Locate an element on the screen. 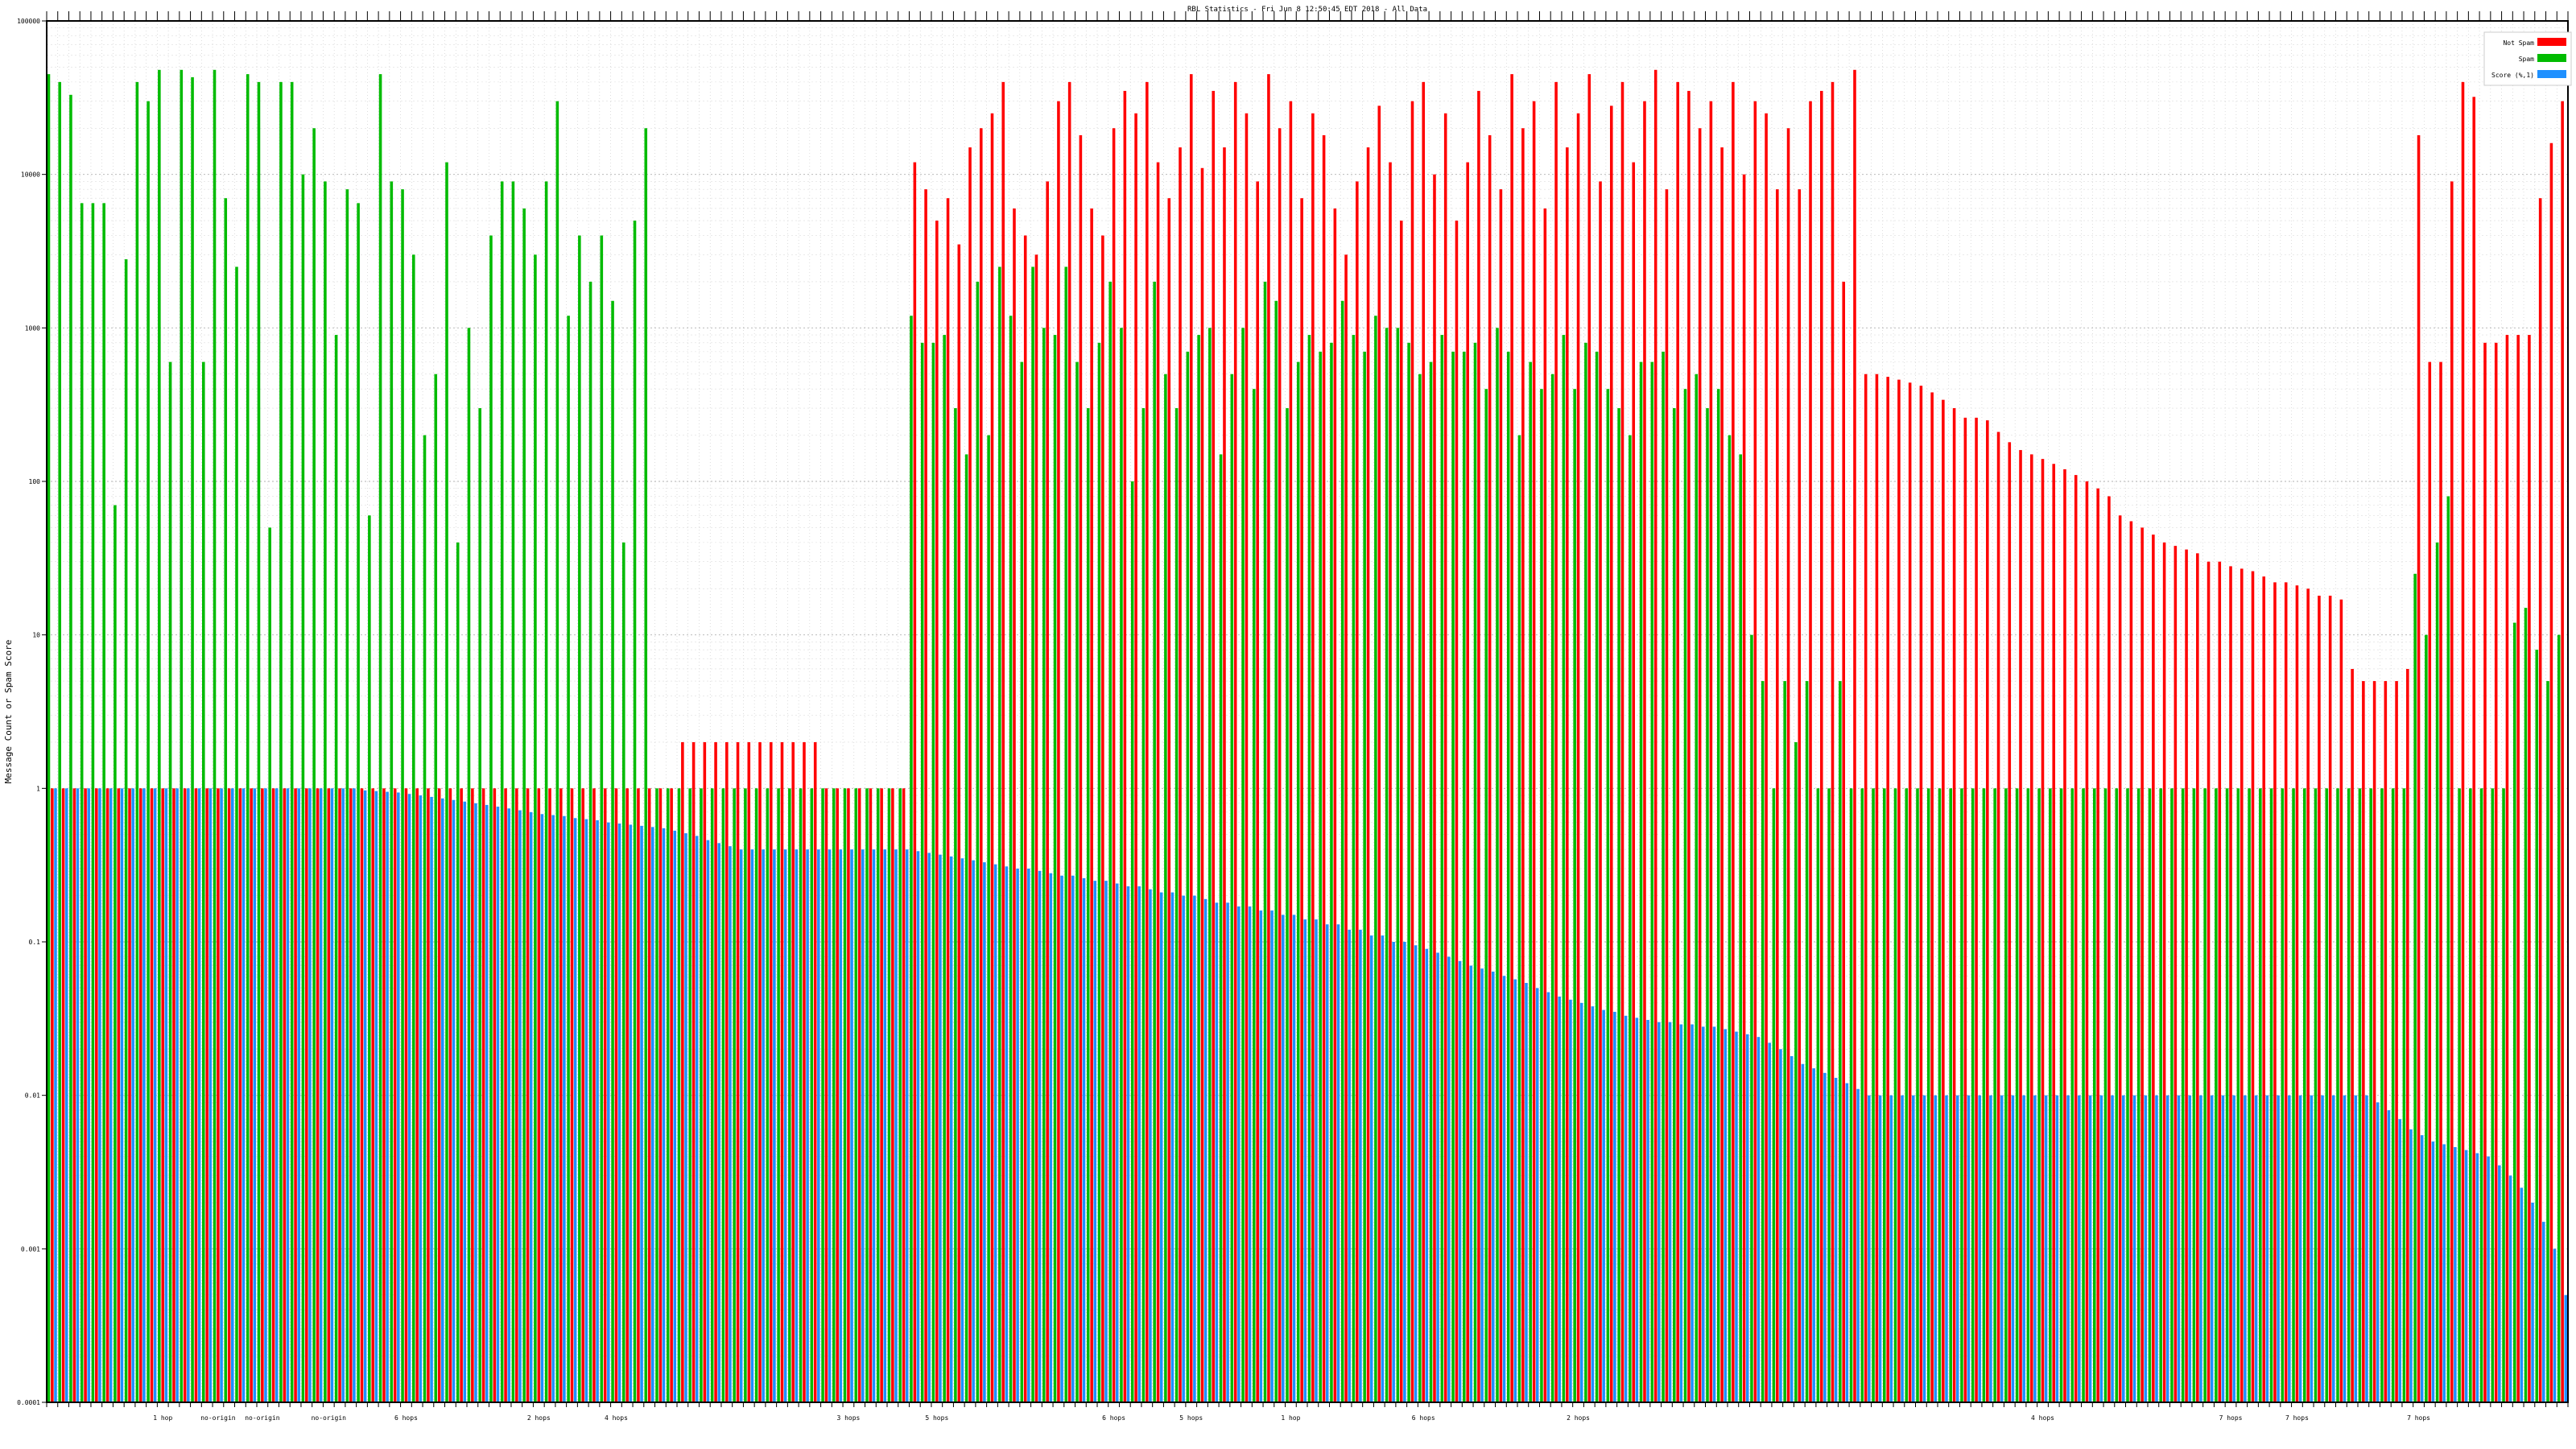 Image resolution: width=2576 pixels, height=1449 pixels. y-tick-label: 100 is located at coordinates (35, 482).